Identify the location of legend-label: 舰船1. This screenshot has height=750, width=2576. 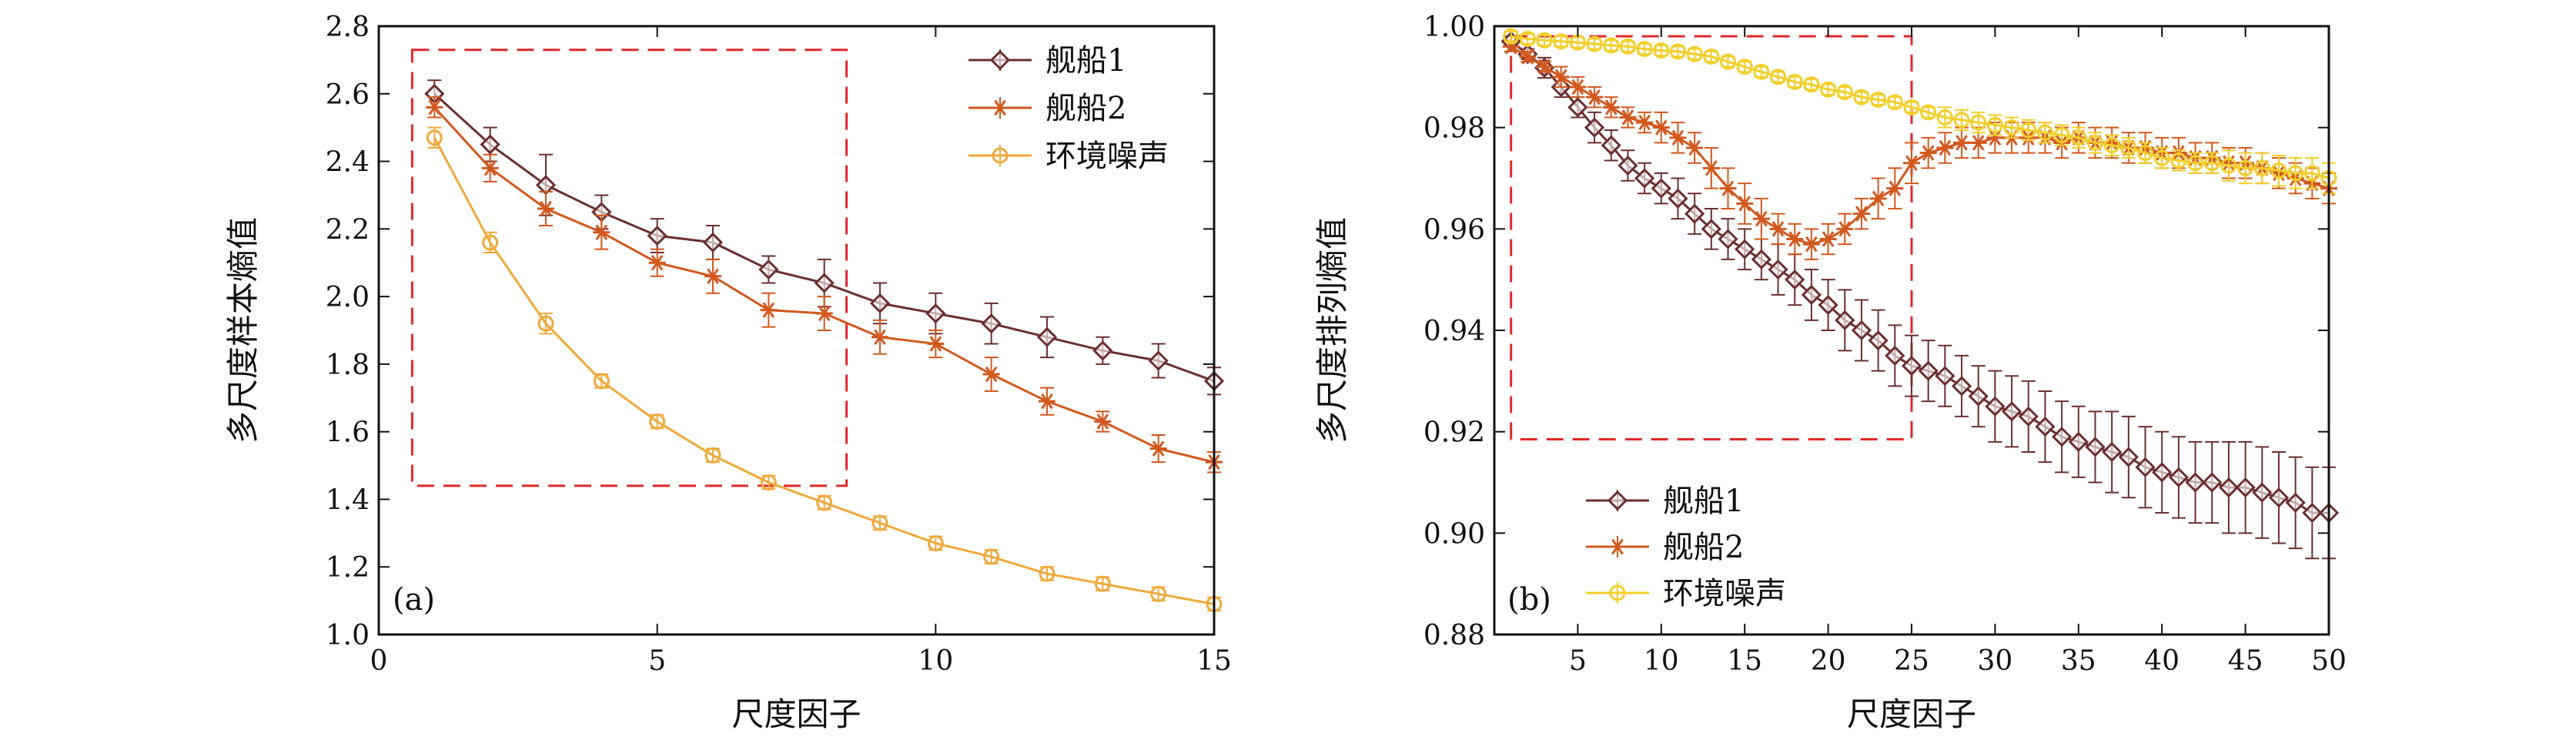
(1703, 502).